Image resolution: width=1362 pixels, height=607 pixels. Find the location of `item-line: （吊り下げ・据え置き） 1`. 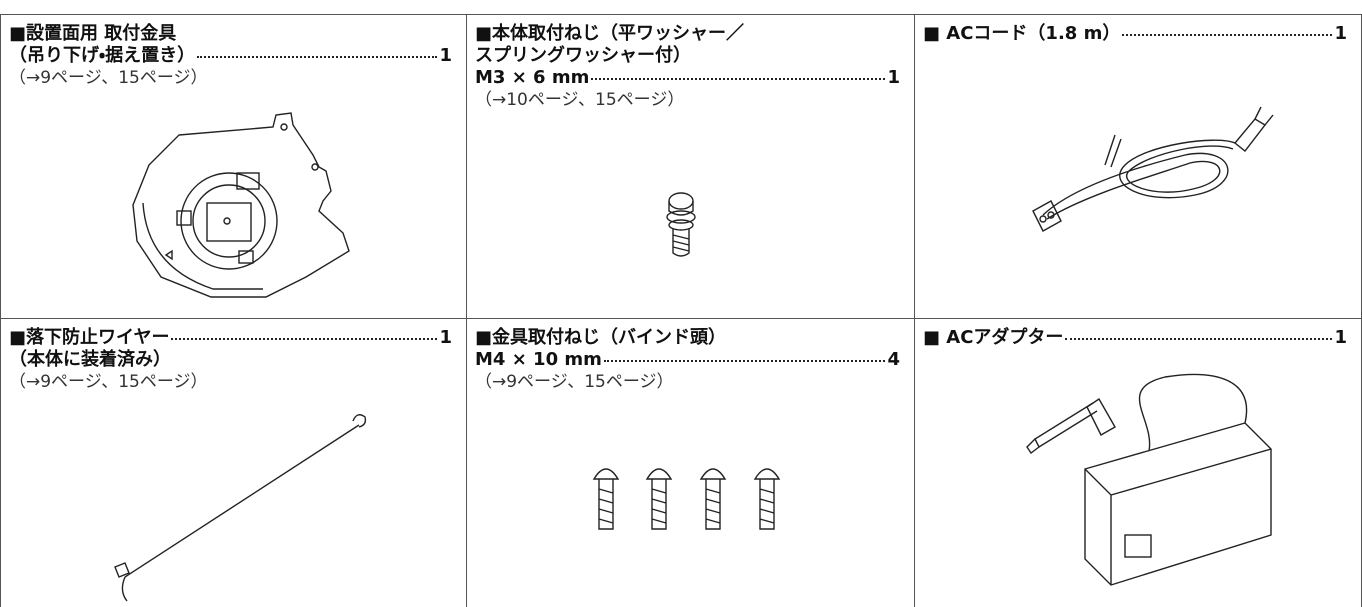

item-line: （吊り下げ・据え置き） 1 is located at coordinates (230, 56).